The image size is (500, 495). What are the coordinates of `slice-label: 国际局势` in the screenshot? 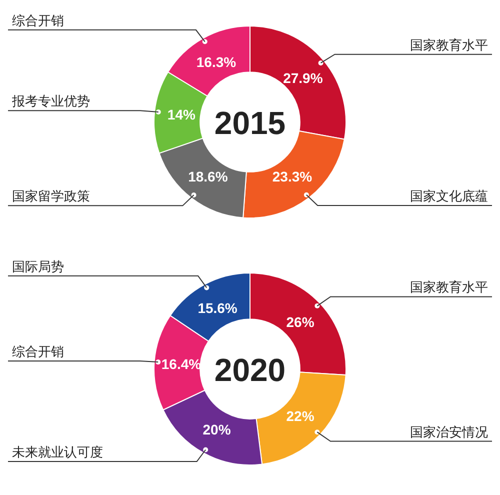 It's located at (38, 266).